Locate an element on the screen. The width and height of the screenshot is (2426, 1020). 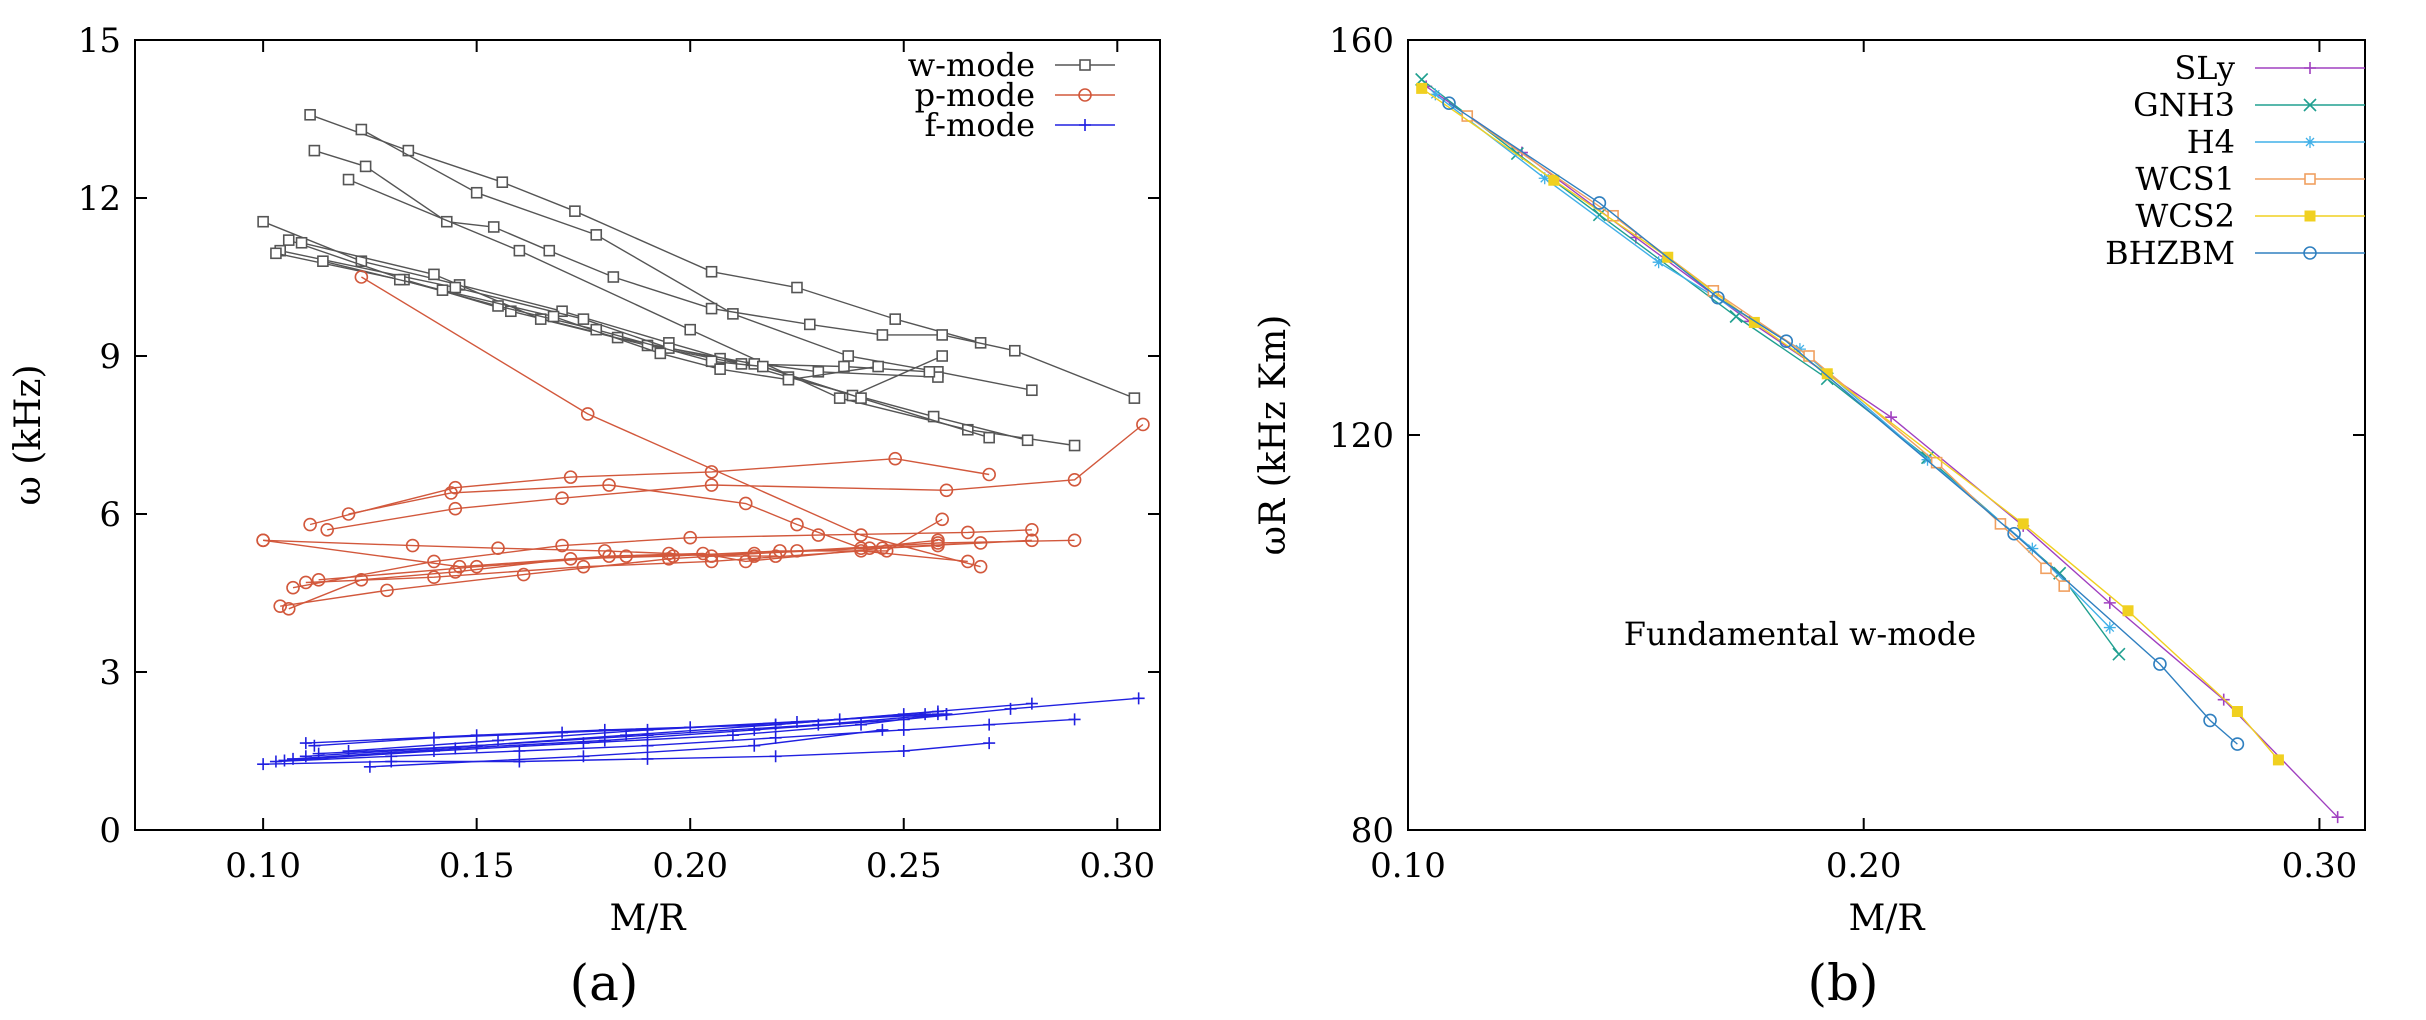
legend-label: H4 is located at coordinates (2211, 142).